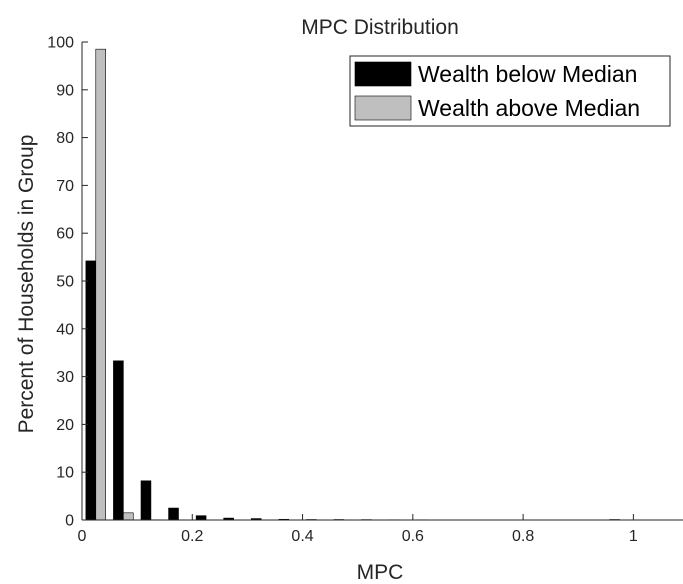 This screenshot has width=683, height=584. Describe the element at coordinates (65, 377) in the screenshot. I see `y-tick-label: 30` at that location.